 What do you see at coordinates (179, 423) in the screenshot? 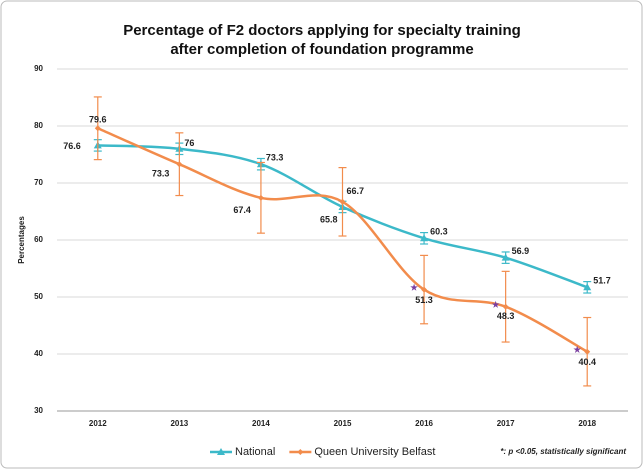
I see `x-tick-label: 2013` at bounding box center [179, 423].